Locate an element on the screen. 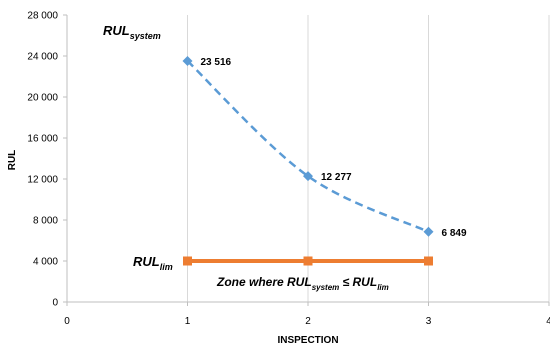  y-axis-label: RUL is located at coordinates (12, 160).